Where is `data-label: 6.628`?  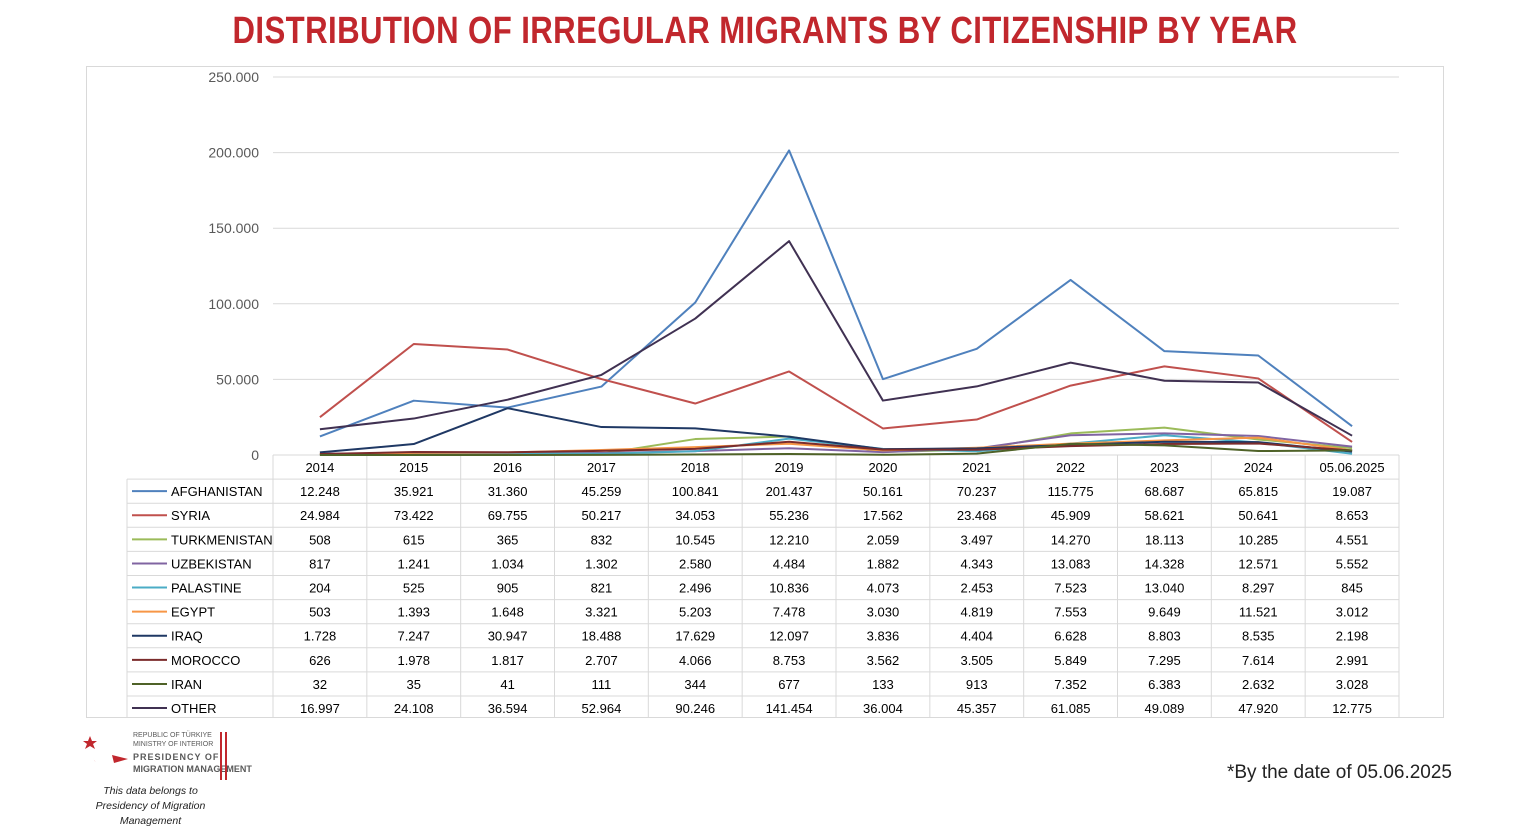 data-label: 6.628 is located at coordinates (1070, 636).